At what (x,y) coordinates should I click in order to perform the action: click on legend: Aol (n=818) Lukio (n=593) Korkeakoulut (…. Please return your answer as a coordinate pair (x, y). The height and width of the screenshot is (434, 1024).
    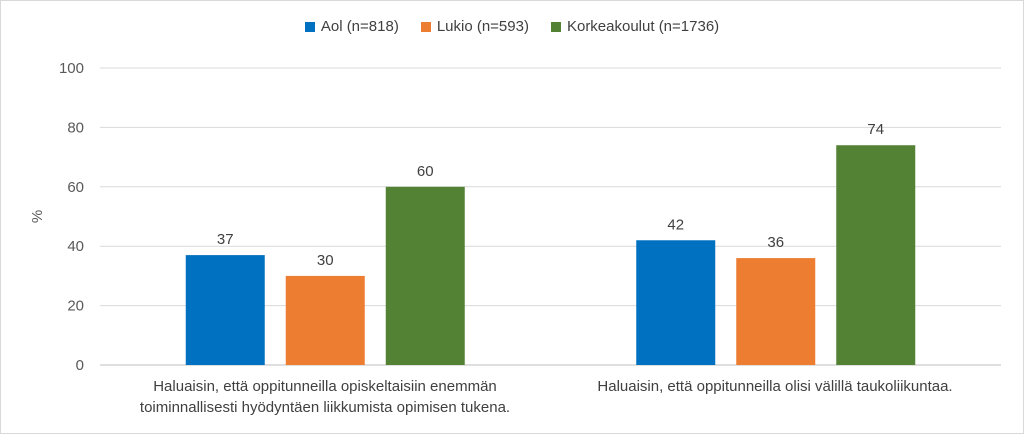
    Looking at the image, I should click on (512, 26).